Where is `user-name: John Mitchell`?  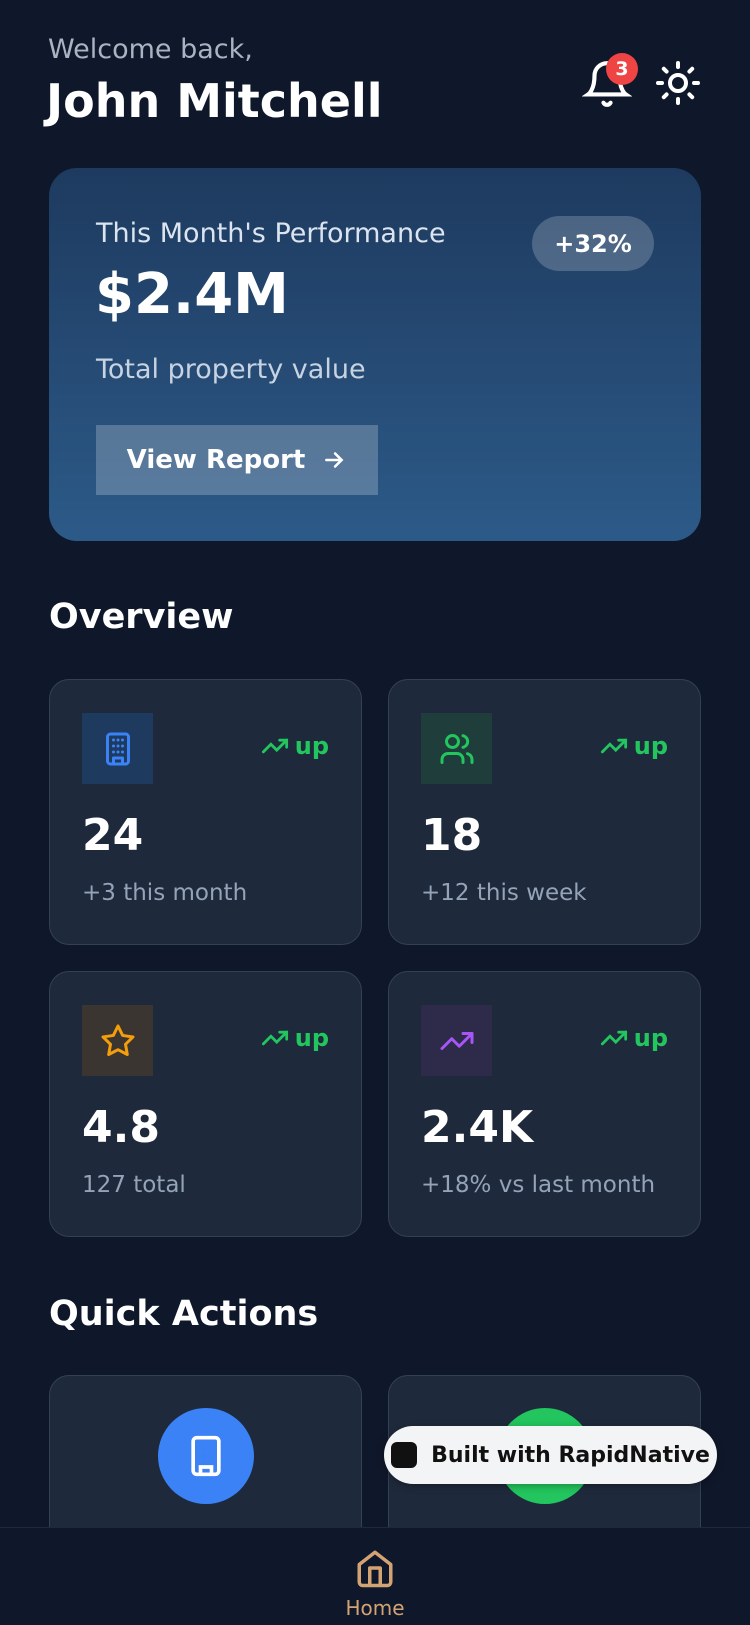
user-name: John Mitchell is located at coordinates (214, 101).